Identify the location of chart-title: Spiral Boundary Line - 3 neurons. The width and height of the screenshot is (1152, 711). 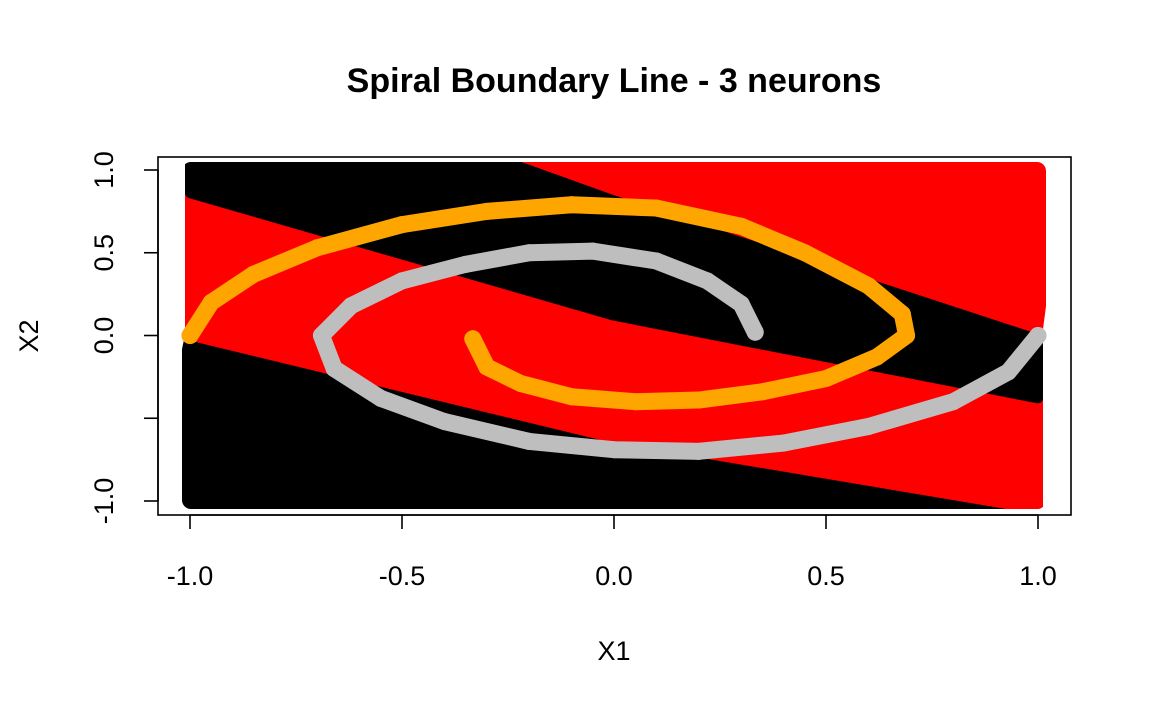
(614, 81).